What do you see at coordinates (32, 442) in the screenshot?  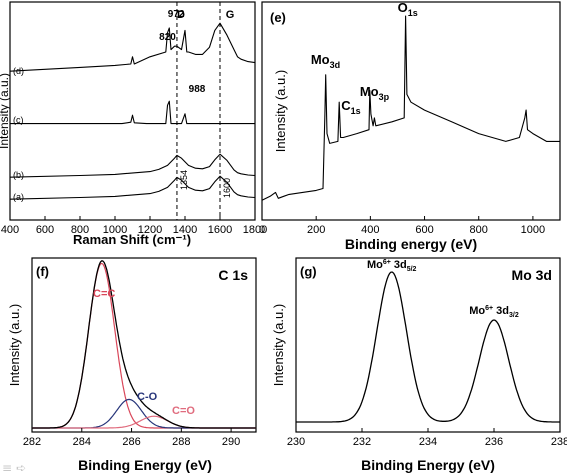 I see `panel-f-xtick-label: 282` at bounding box center [32, 442].